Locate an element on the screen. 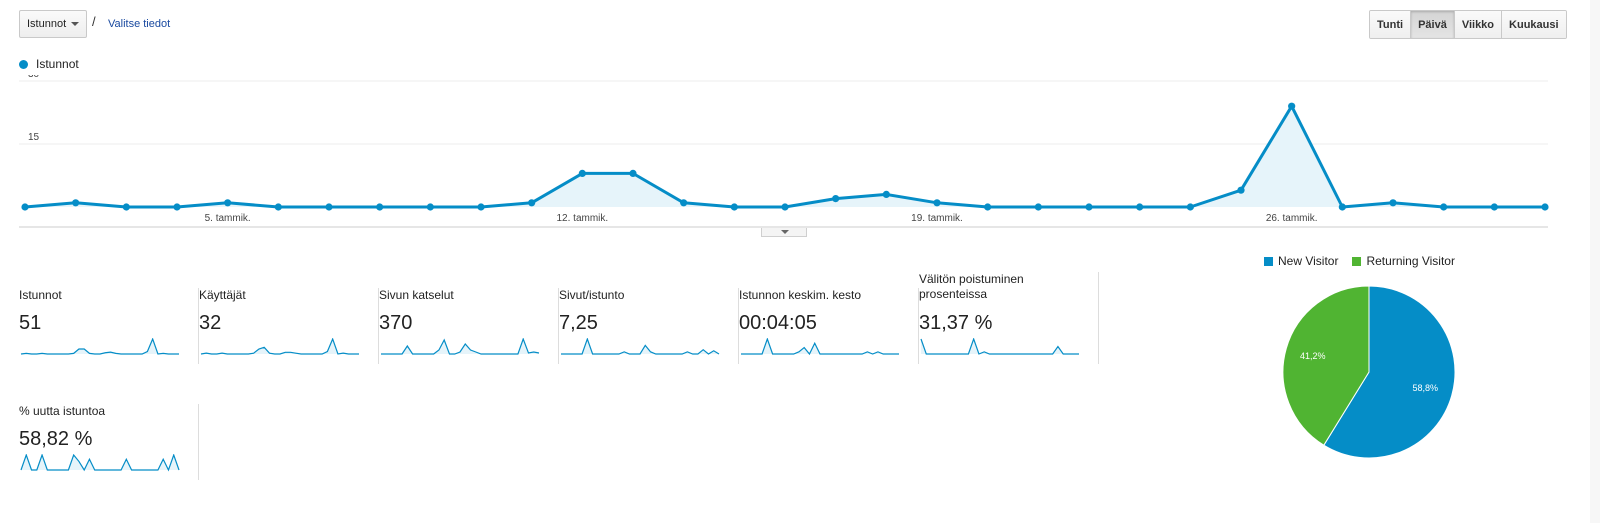 The width and height of the screenshot is (1600, 523). scorecard-label: Käyttäjät is located at coordinates (222, 295).